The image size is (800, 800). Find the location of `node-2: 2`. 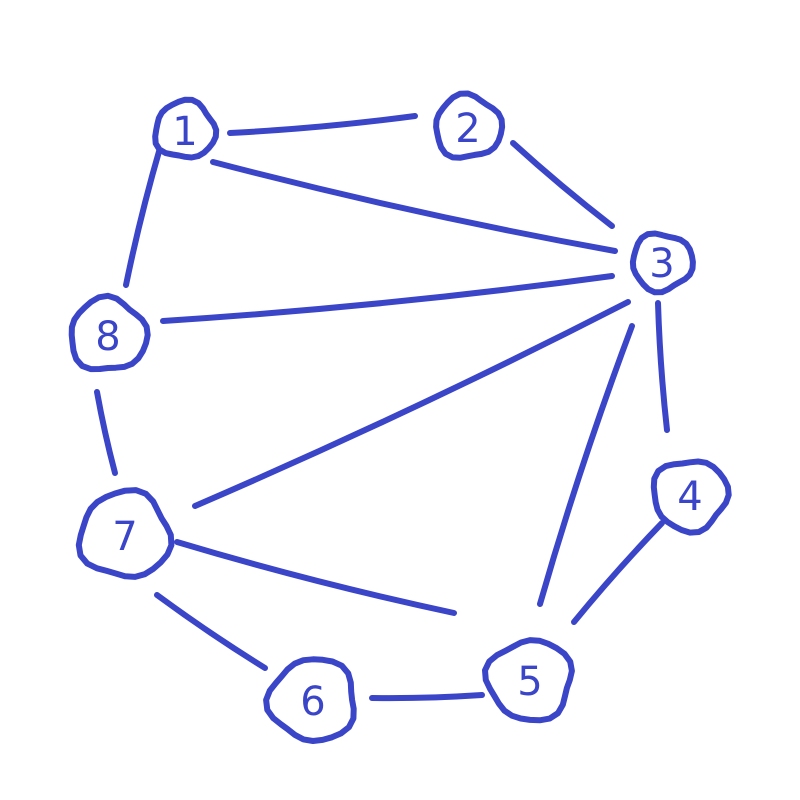

node-2: 2 is located at coordinates (469, 125).